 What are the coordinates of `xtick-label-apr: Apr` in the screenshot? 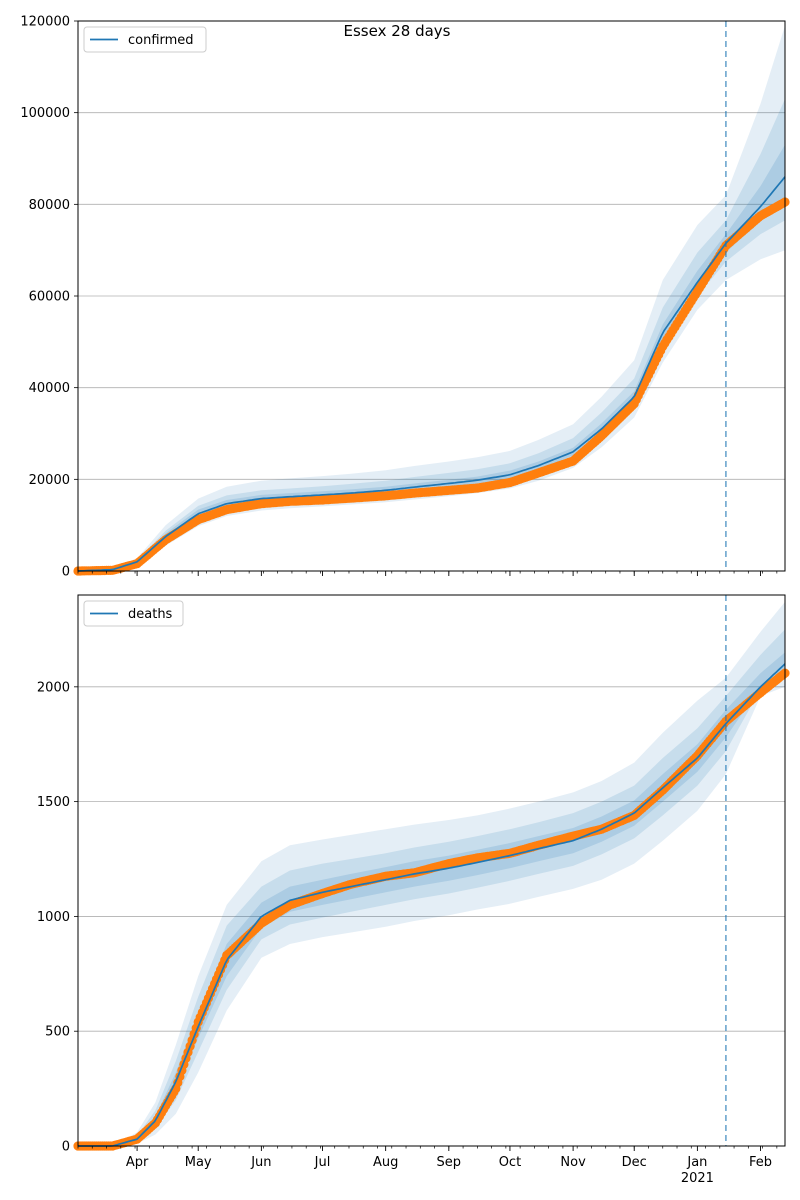 It's located at (137, 1162).